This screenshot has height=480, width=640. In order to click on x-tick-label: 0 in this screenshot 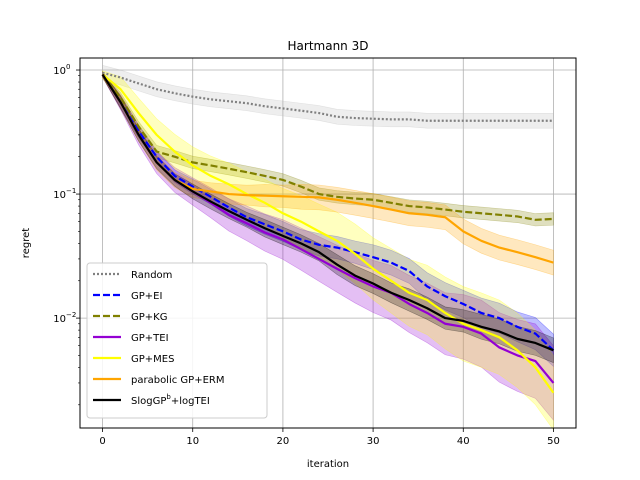, I will do `click(102, 441)`.